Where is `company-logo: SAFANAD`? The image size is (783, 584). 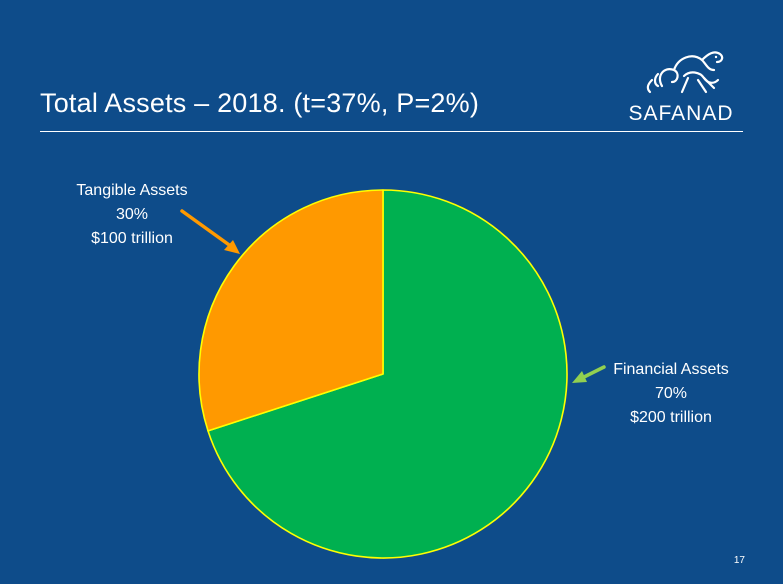
company-logo: SAFANAD is located at coordinates (681, 83).